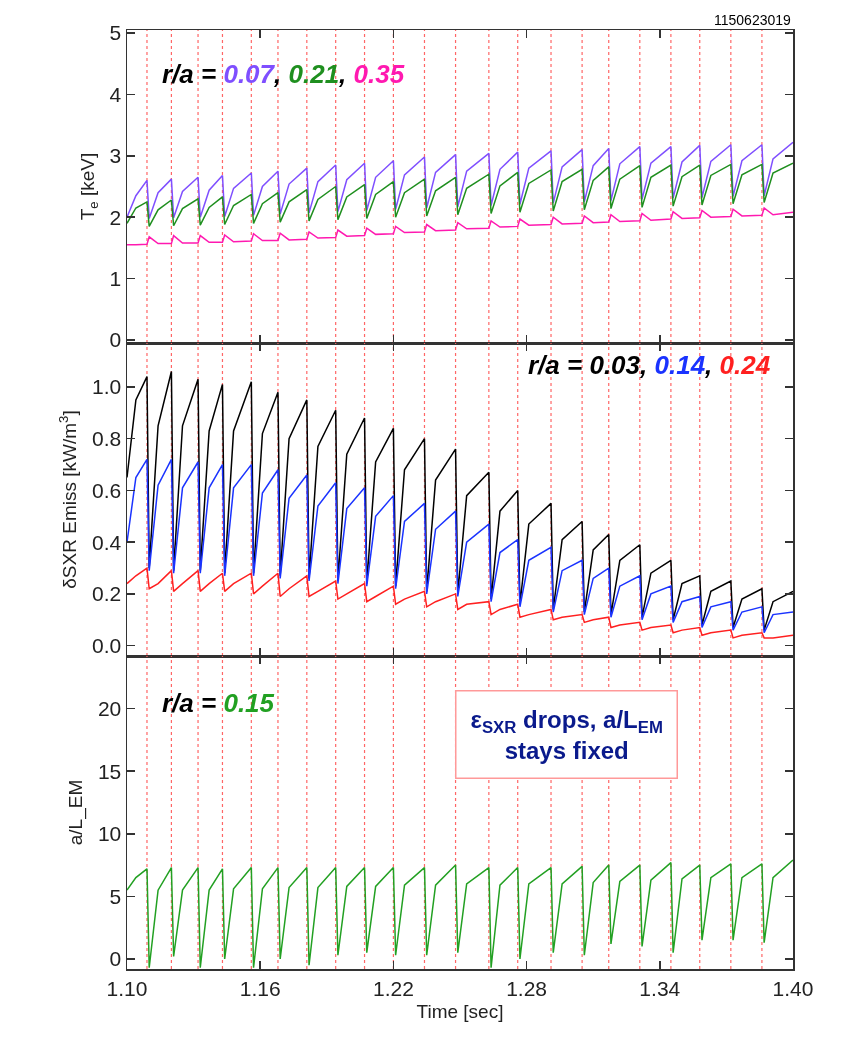 The width and height of the screenshot is (841, 1049). I want to click on y-tick-label: 0.0, so click(107, 645).